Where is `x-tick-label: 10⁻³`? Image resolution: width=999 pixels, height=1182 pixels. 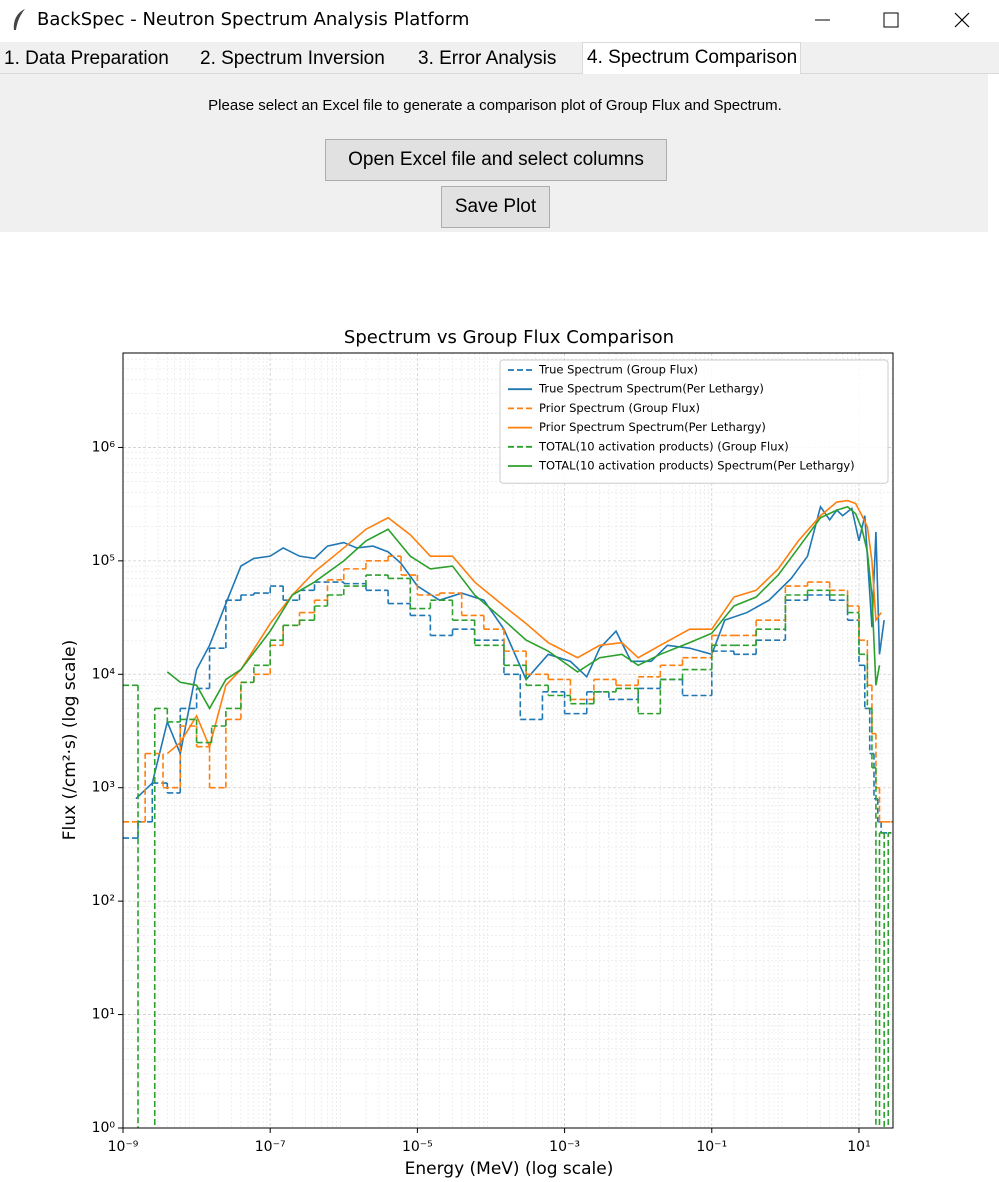 x-tick-label: 10⁻³ is located at coordinates (564, 1147).